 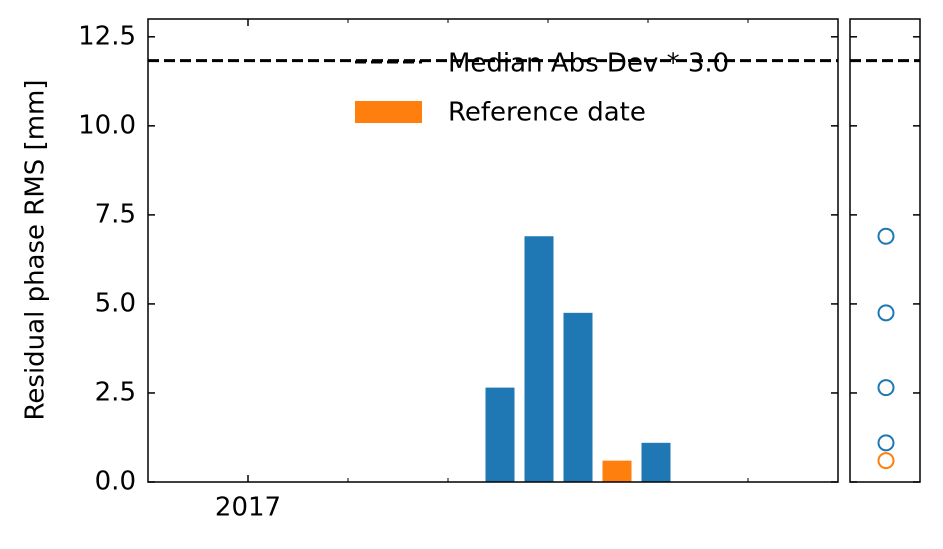 What do you see at coordinates (115, 214) in the screenshot?
I see `y-tick-label: 7.5` at bounding box center [115, 214].